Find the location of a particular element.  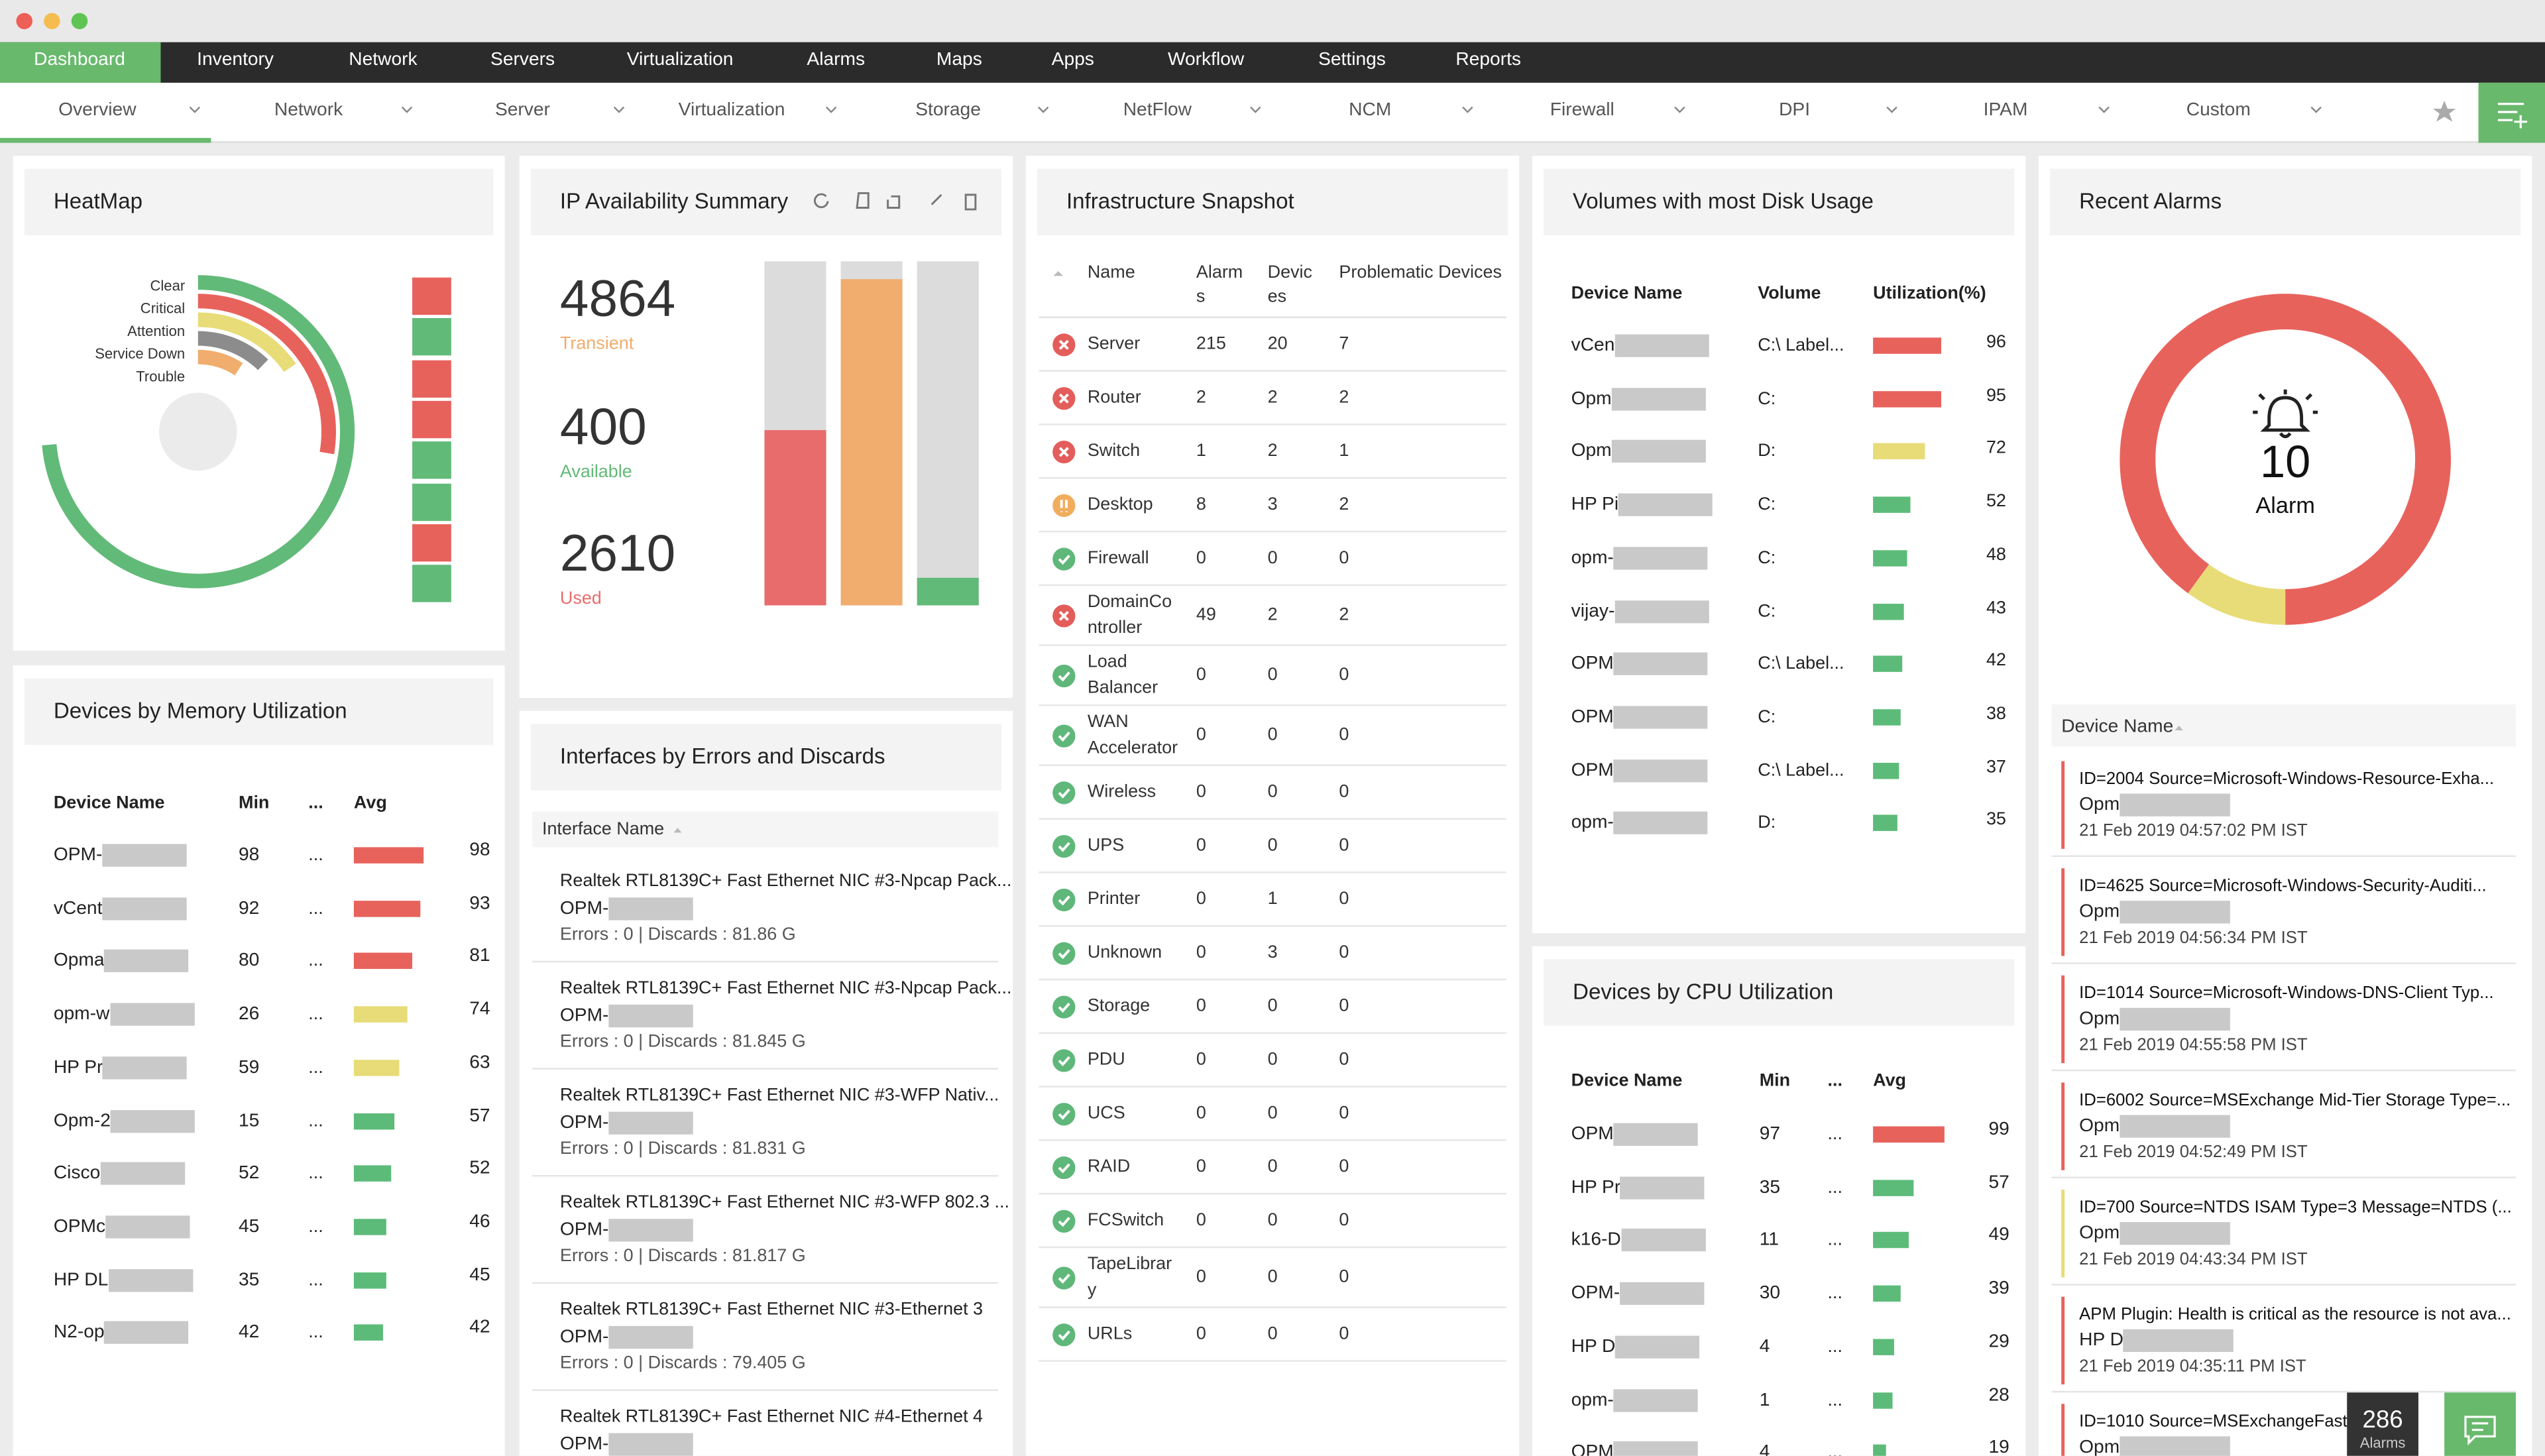

table-row: Router 2 2 2 is located at coordinates (1272, 398).